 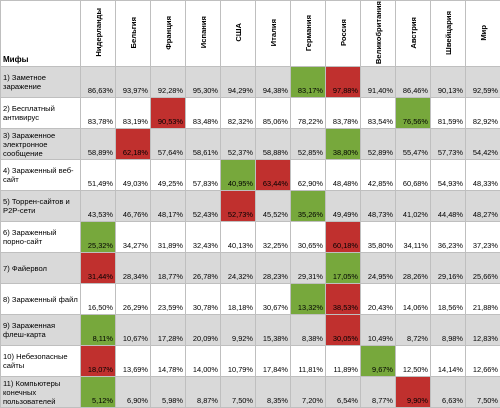 I want to click on value-cell: 51,49%, so click(x=98, y=175).